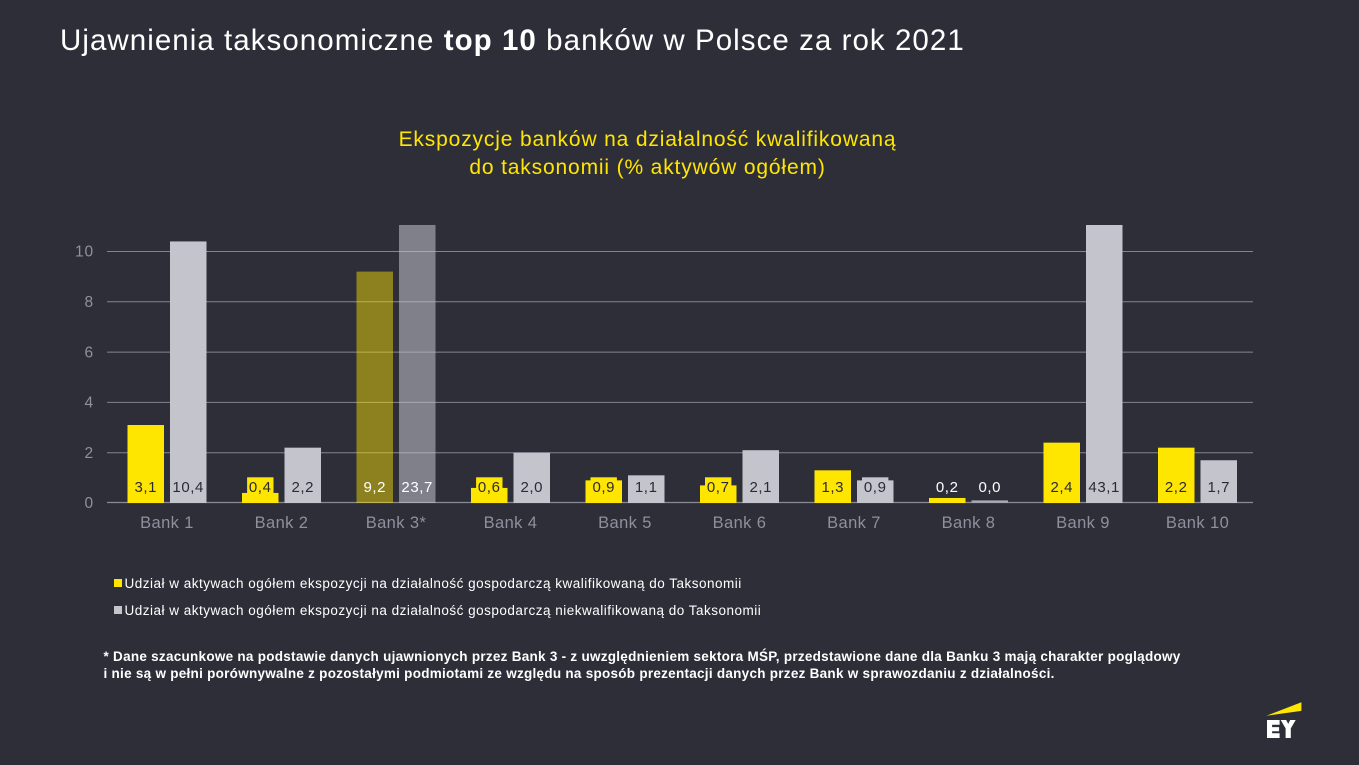 This screenshot has width=1359, height=765. What do you see at coordinates (417, 487) in the screenshot?
I see `svg-text: 23,7` at bounding box center [417, 487].